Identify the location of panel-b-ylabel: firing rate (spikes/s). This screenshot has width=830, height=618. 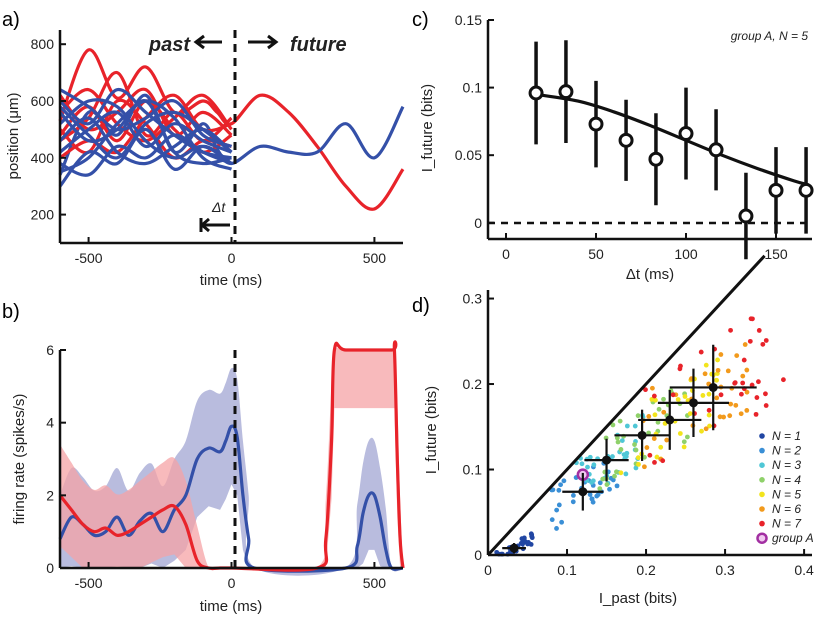
(19, 459).